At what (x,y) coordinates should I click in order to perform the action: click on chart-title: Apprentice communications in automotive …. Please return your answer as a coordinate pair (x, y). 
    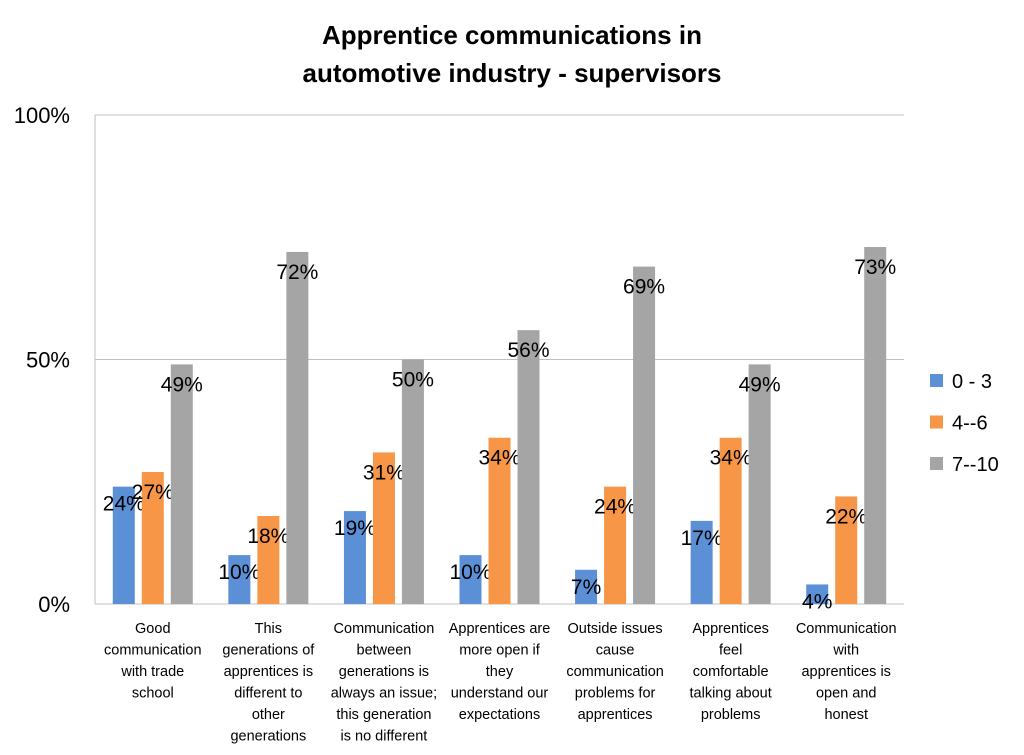
    Looking at the image, I should click on (512, 54).